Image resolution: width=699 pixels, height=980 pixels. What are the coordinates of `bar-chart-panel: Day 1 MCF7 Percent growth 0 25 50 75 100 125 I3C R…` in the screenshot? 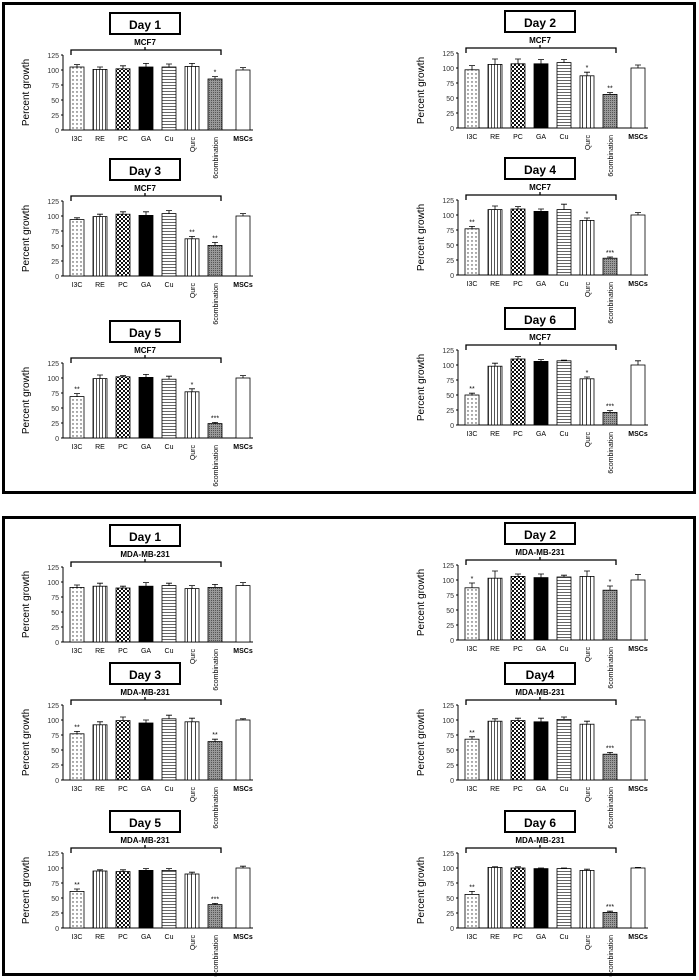 It's located at (137, 95).